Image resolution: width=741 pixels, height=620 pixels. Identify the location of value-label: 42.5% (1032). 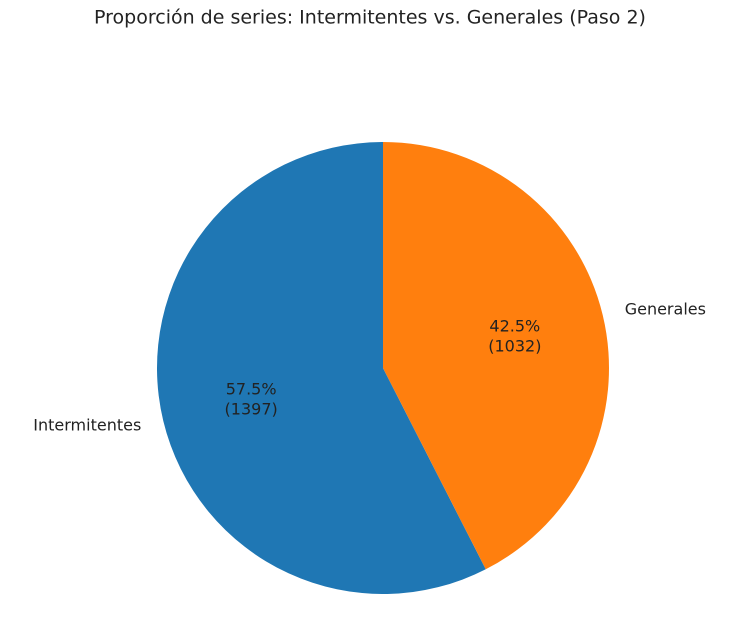
(514, 335).